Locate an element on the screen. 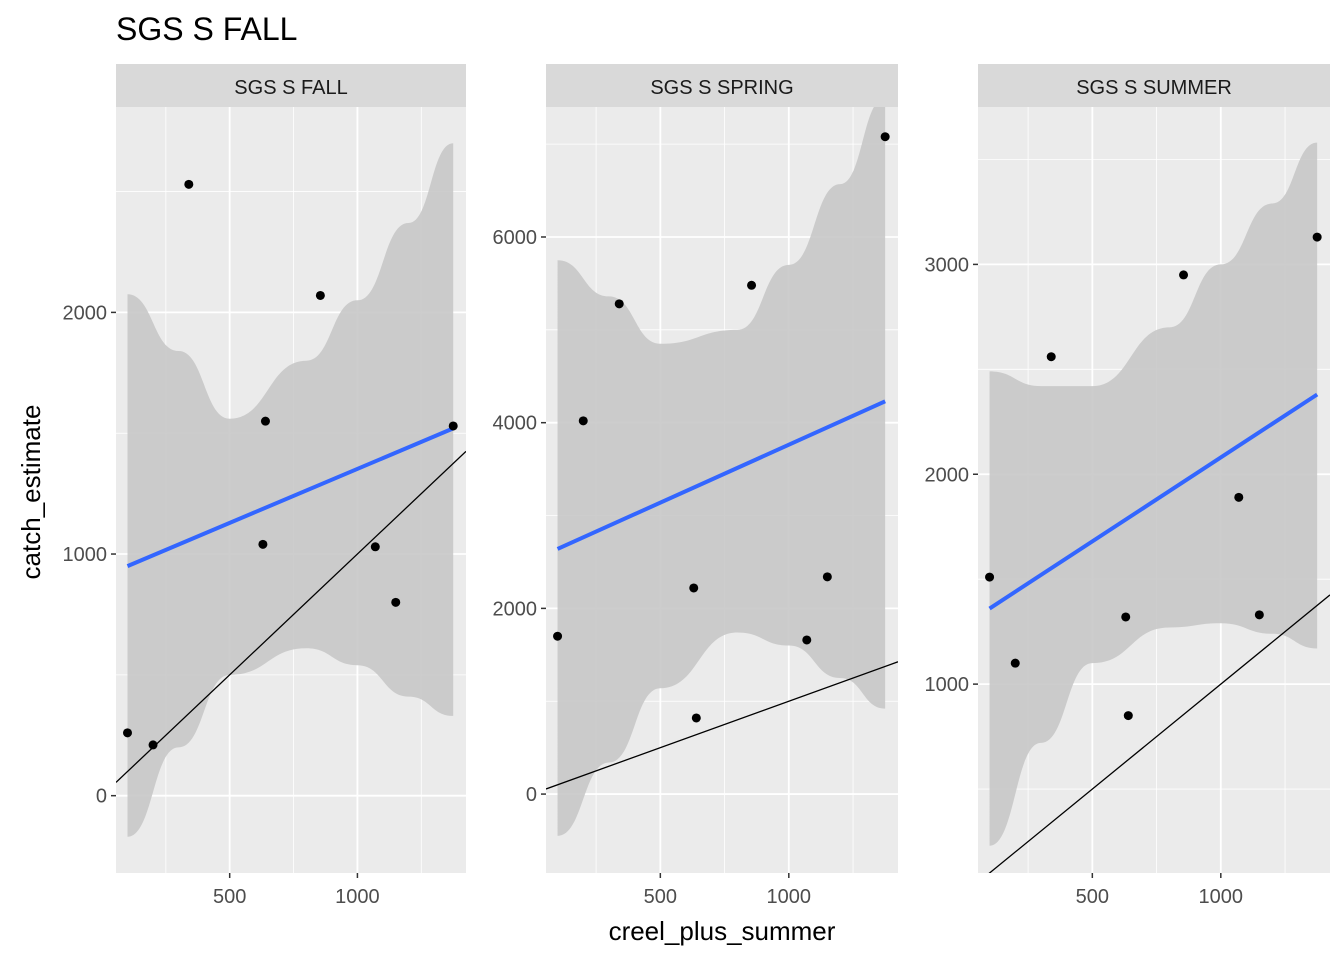  y-tick-label: 3000 is located at coordinates (947, 265).